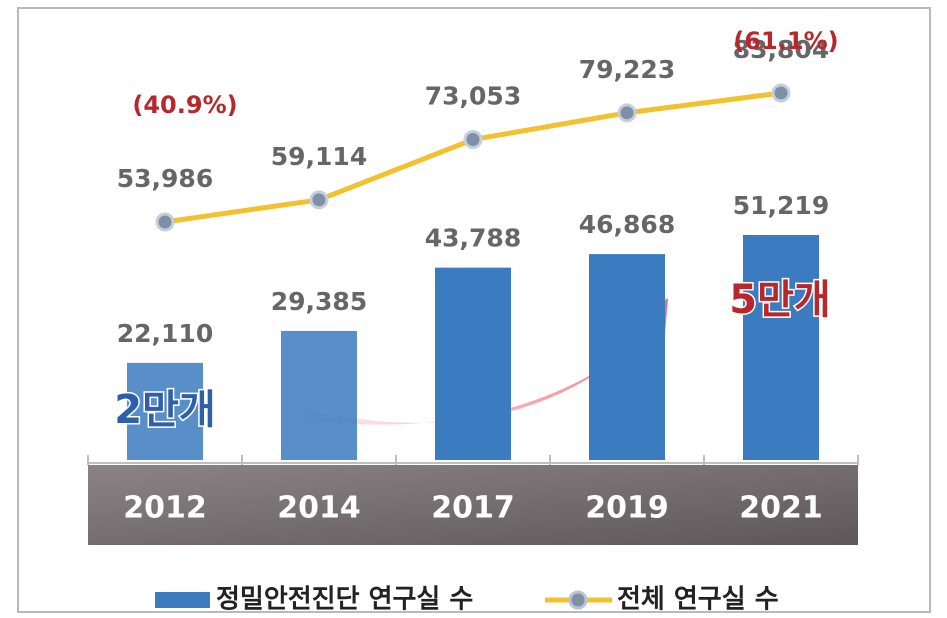 This screenshot has width=947, height=618. What do you see at coordinates (627, 508) in the screenshot?
I see `x-tick-label: 2019` at bounding box center [627, 508].